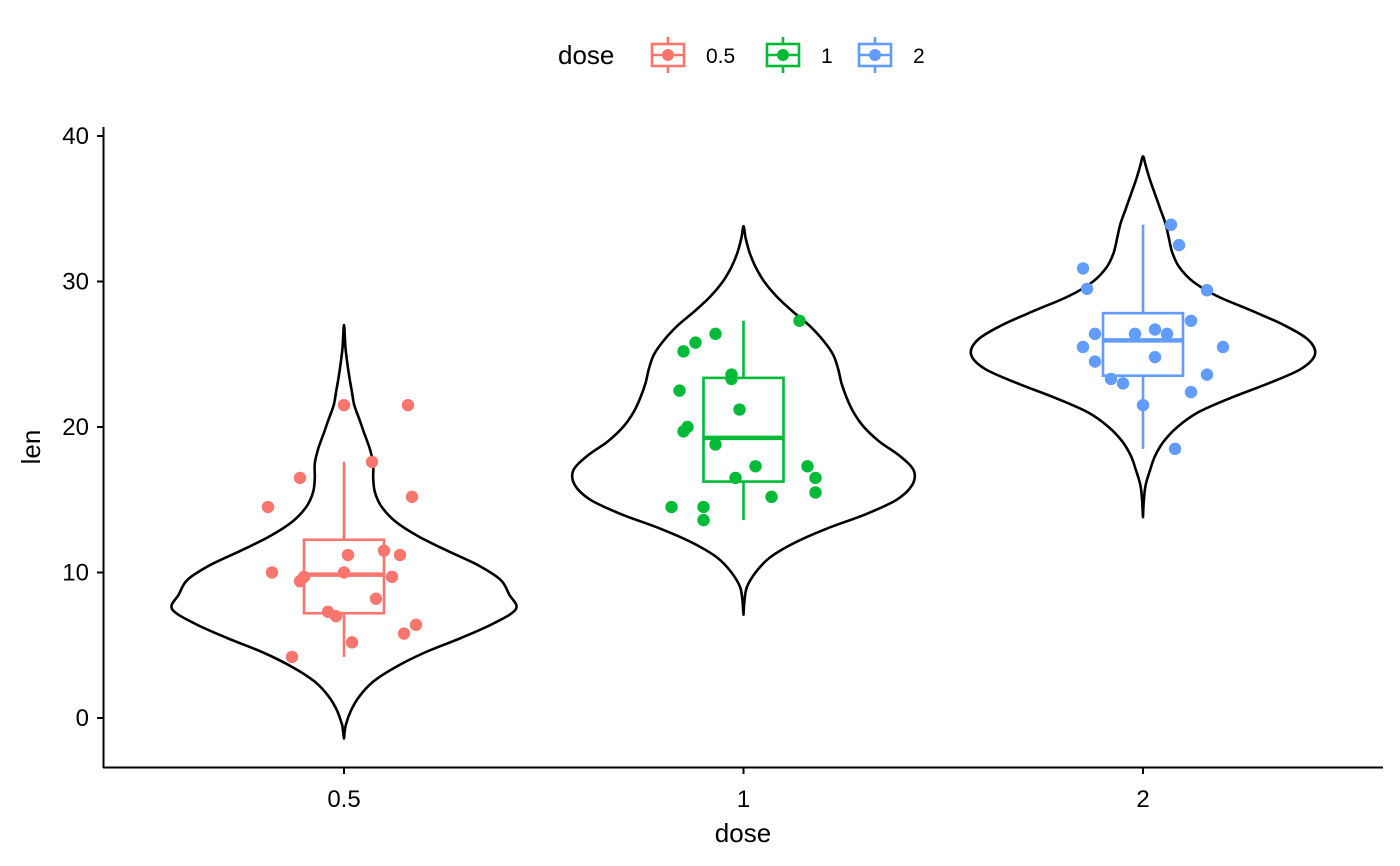 Image resolution: width=1400 pixels, height=866 pixels. I want to click on legend: dose 0.5 1 2, so click(741, 55).